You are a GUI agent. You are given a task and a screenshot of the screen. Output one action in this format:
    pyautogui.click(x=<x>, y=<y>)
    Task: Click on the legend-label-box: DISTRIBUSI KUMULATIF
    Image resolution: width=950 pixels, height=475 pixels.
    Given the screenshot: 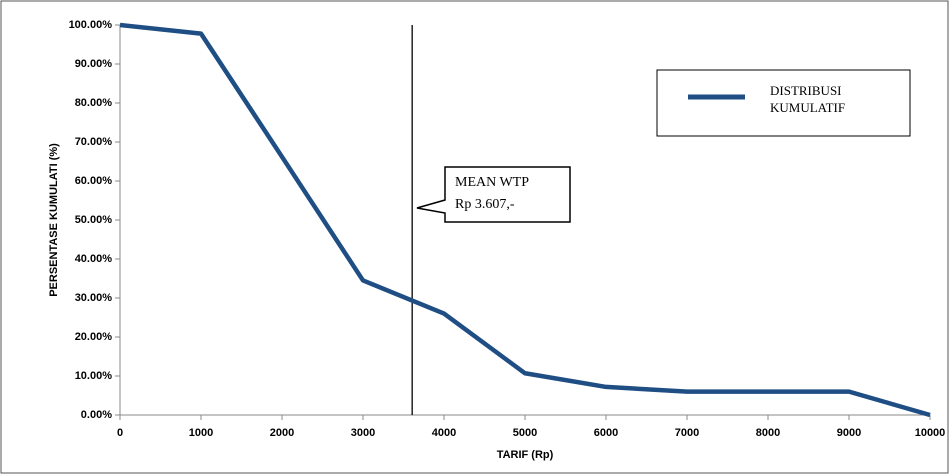 What is the action you would take?
    pyautogui.click(x=808, y=99)
    